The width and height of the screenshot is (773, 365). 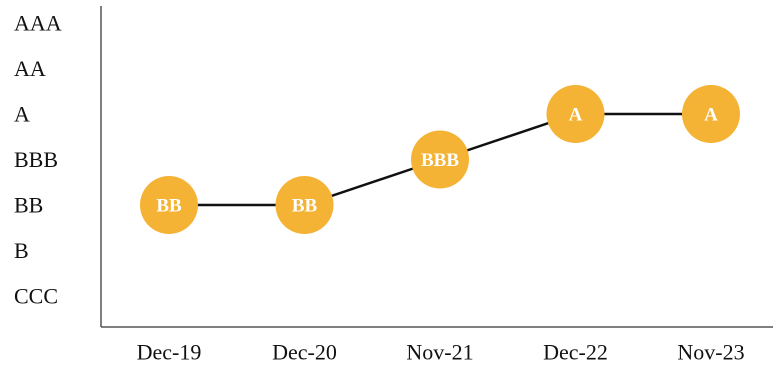 What do you see at coordinates (21, 250) in the screenshot?
I see `y-tick-label: B` at bounding box center [21, 250].